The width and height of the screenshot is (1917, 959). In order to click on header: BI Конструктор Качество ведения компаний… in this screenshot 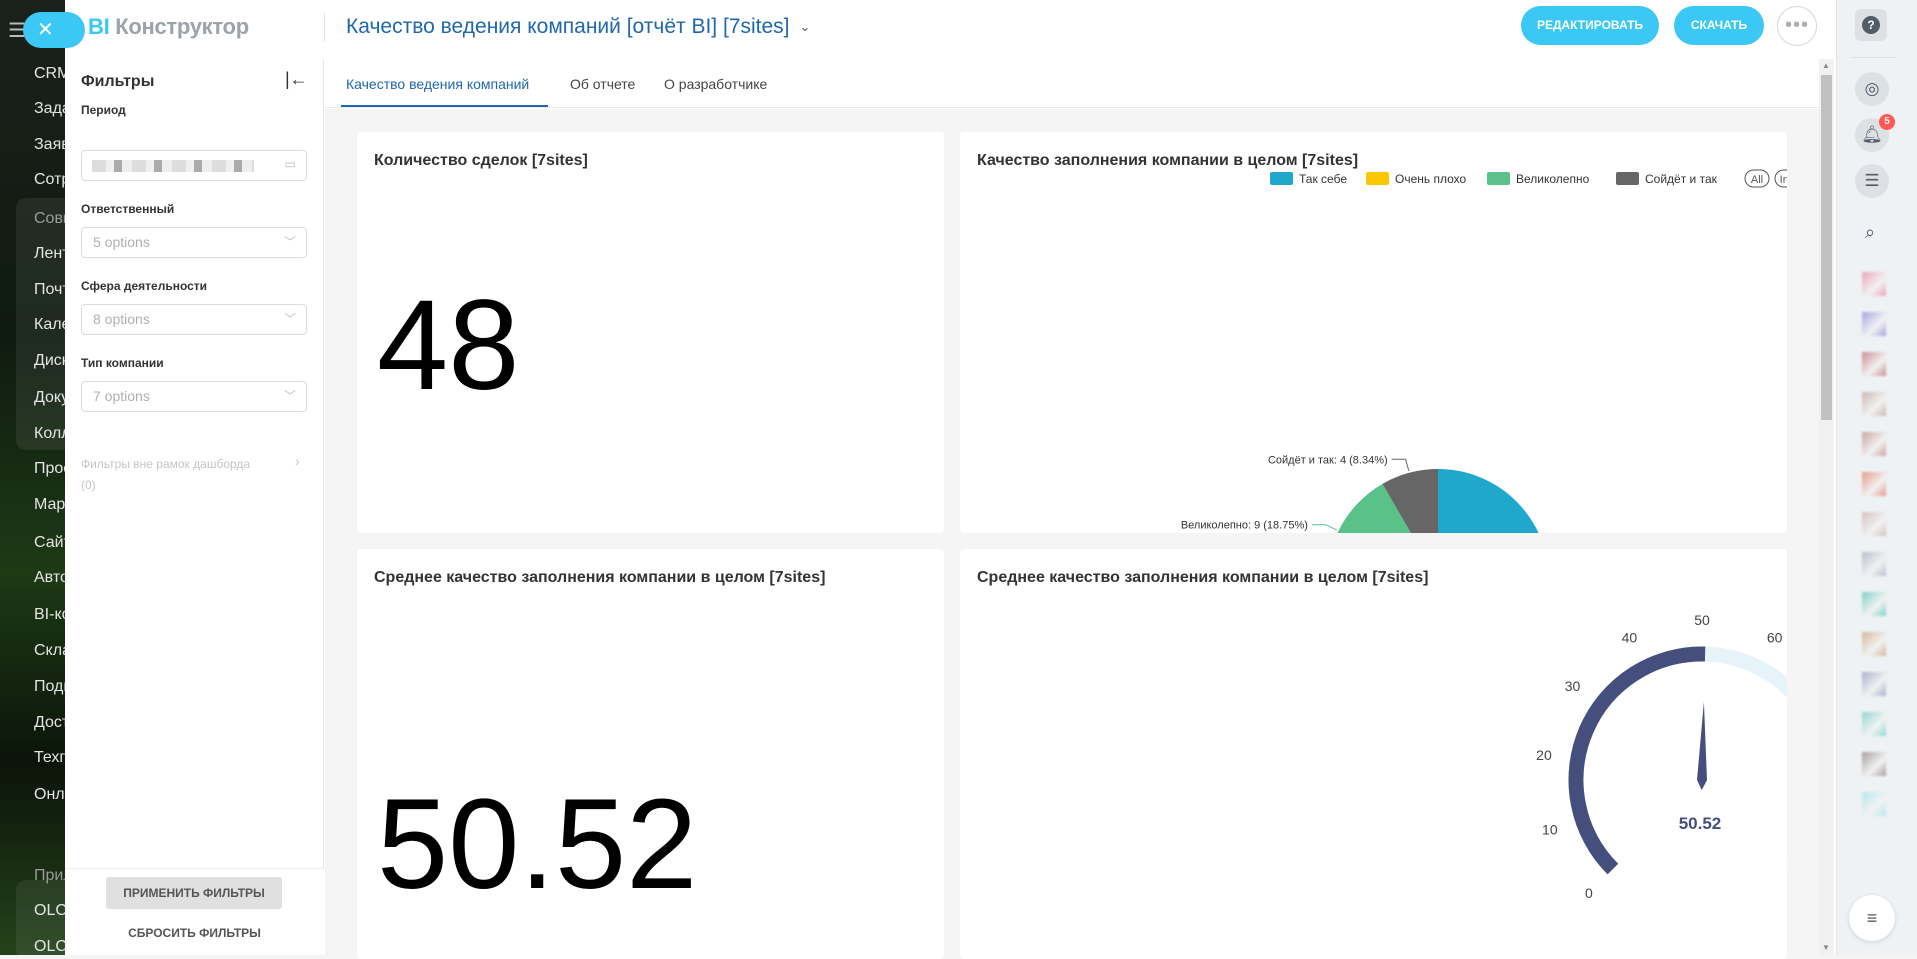, I will do `click(950, 29)`.